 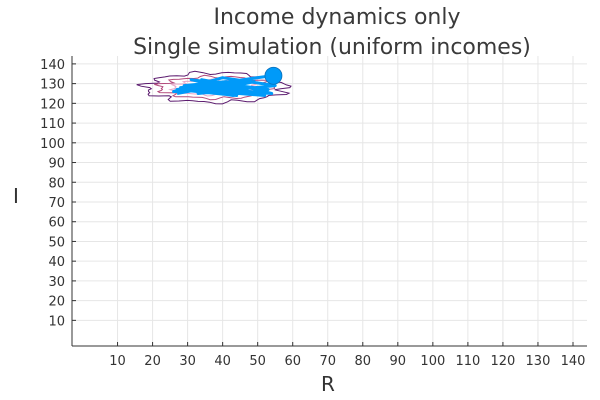 I want to click on chart-title: Income dynamics only, so click(x=337, y=17).